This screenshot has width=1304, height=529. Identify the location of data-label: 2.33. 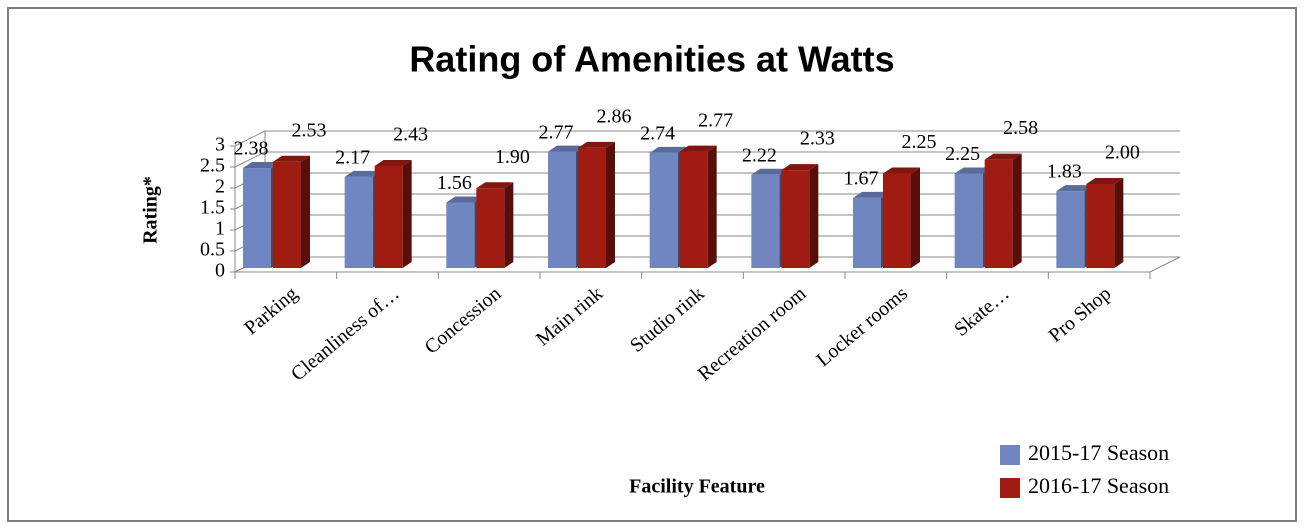
(817, 139).